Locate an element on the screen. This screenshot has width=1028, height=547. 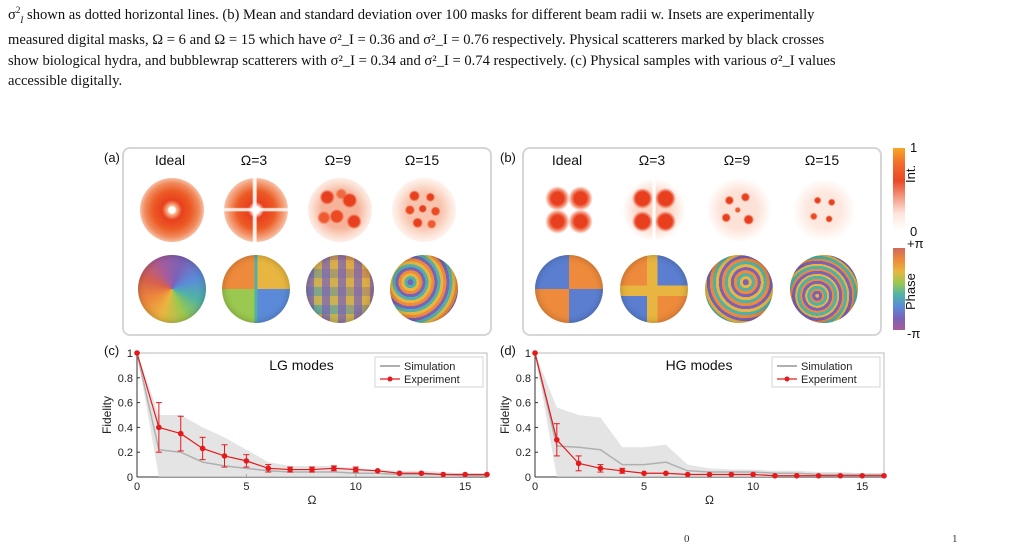
phase-min-label: -π is located at coordinates (914, 333).